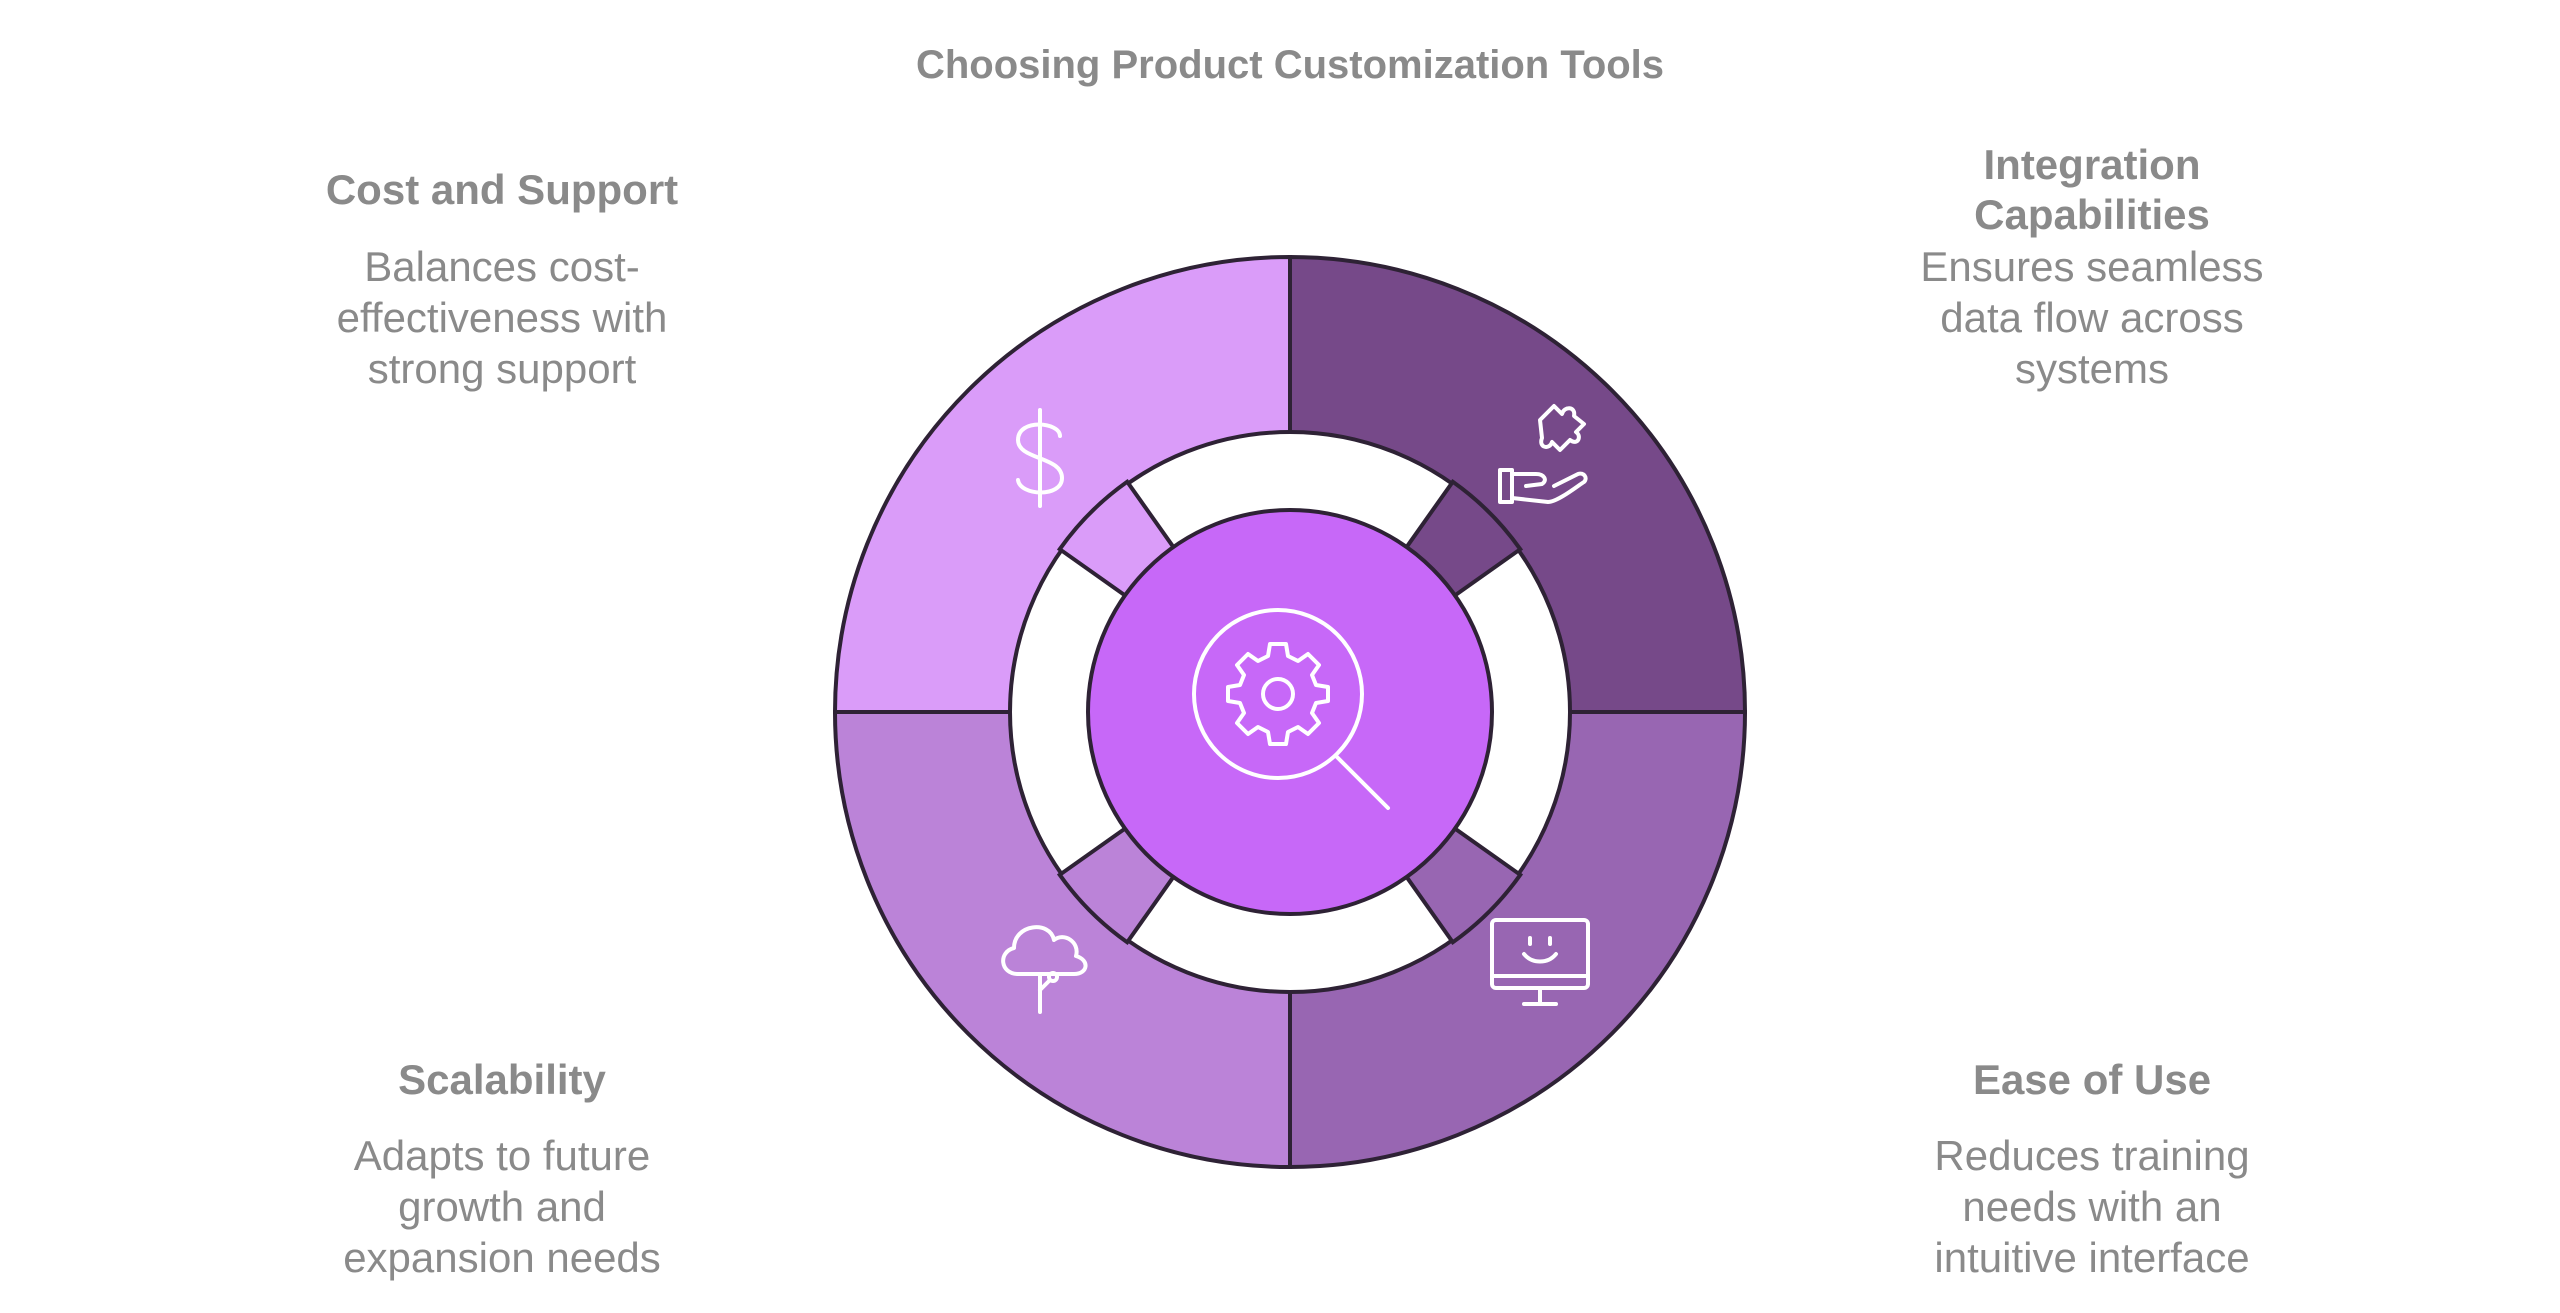 This screenshot has width=2560, height=1313. What do you see at coordinates (502, 1206) in the screenshot?
I see `scalability-desc-line-2: growth and` at bounding box center [502, 1206].